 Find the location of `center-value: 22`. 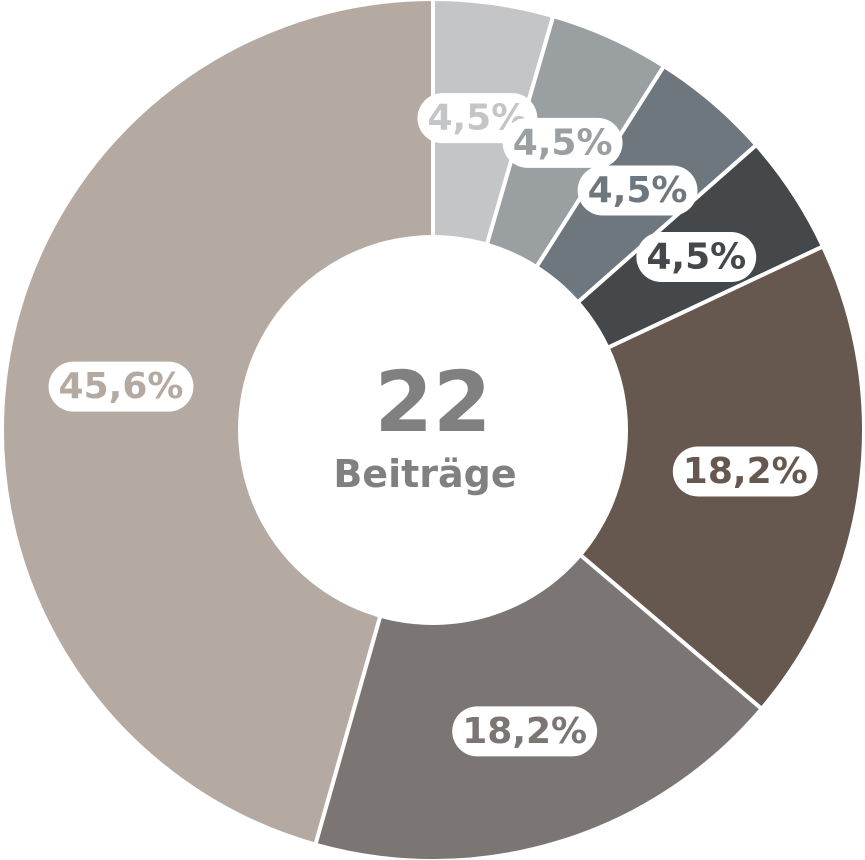

center-value: 22 is located at coordinates (433, 402).